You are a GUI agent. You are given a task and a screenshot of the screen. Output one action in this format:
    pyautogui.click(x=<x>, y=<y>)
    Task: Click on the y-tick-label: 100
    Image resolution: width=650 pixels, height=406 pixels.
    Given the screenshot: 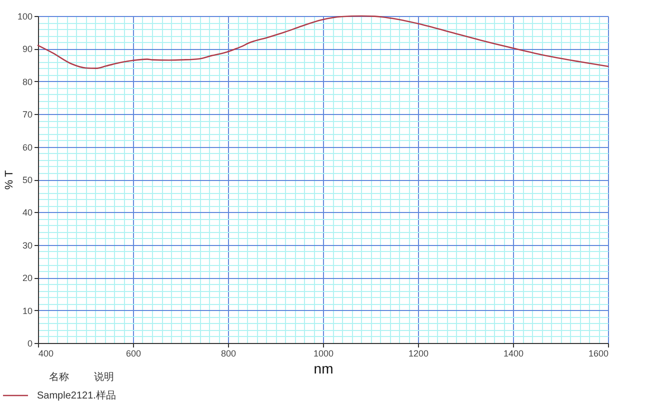 What is the action you would take?
    pyautogui.click(x=24, y=17)
    